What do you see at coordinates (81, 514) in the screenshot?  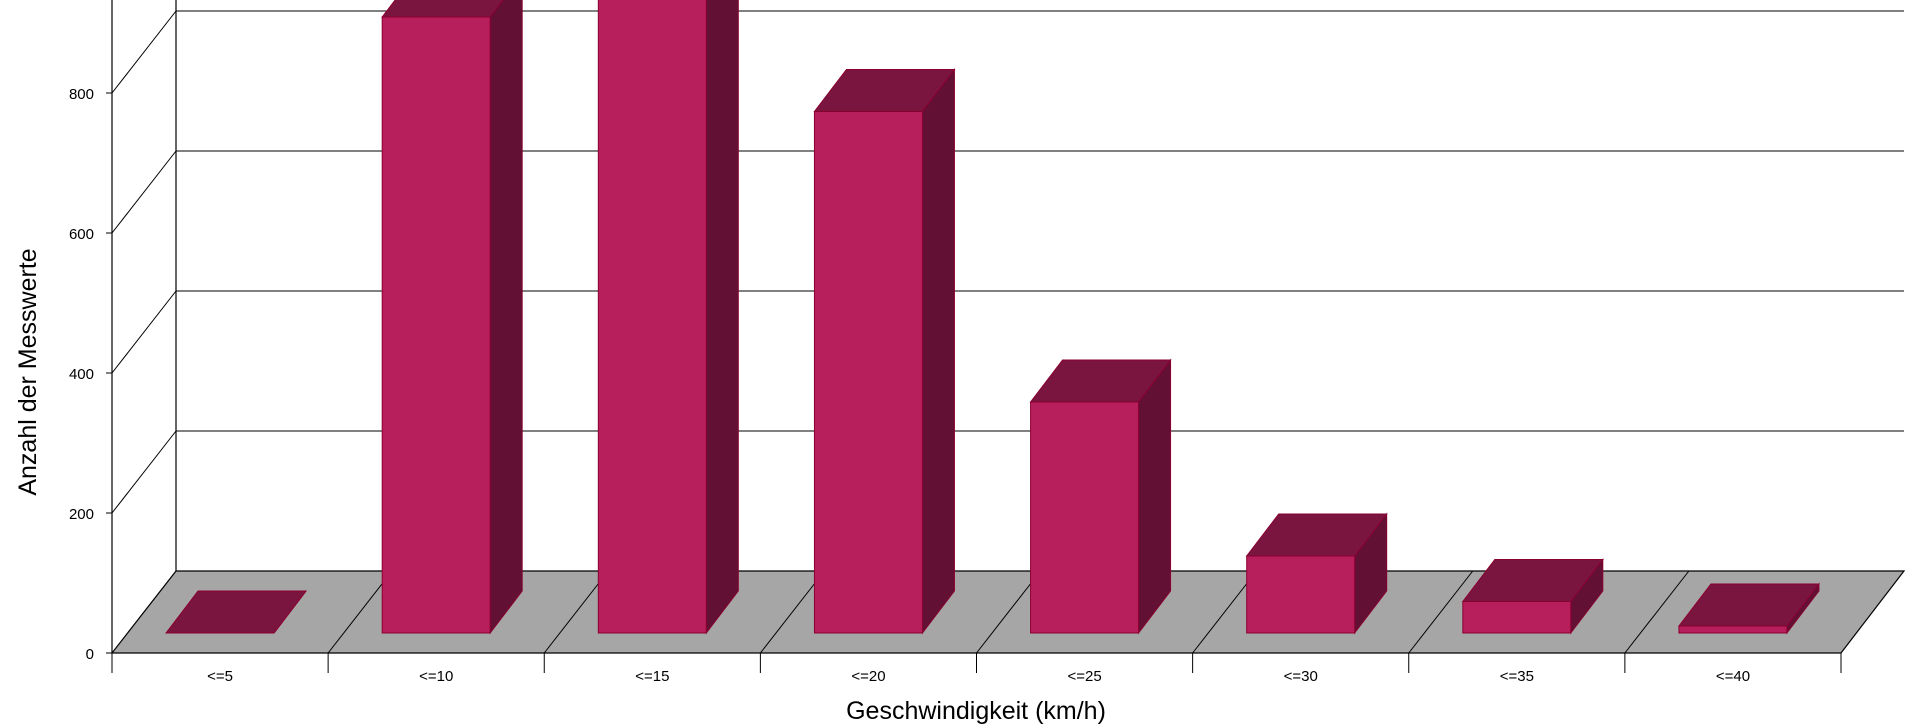 I see `y-tick-label: 200` at bounding box center [81, 514].